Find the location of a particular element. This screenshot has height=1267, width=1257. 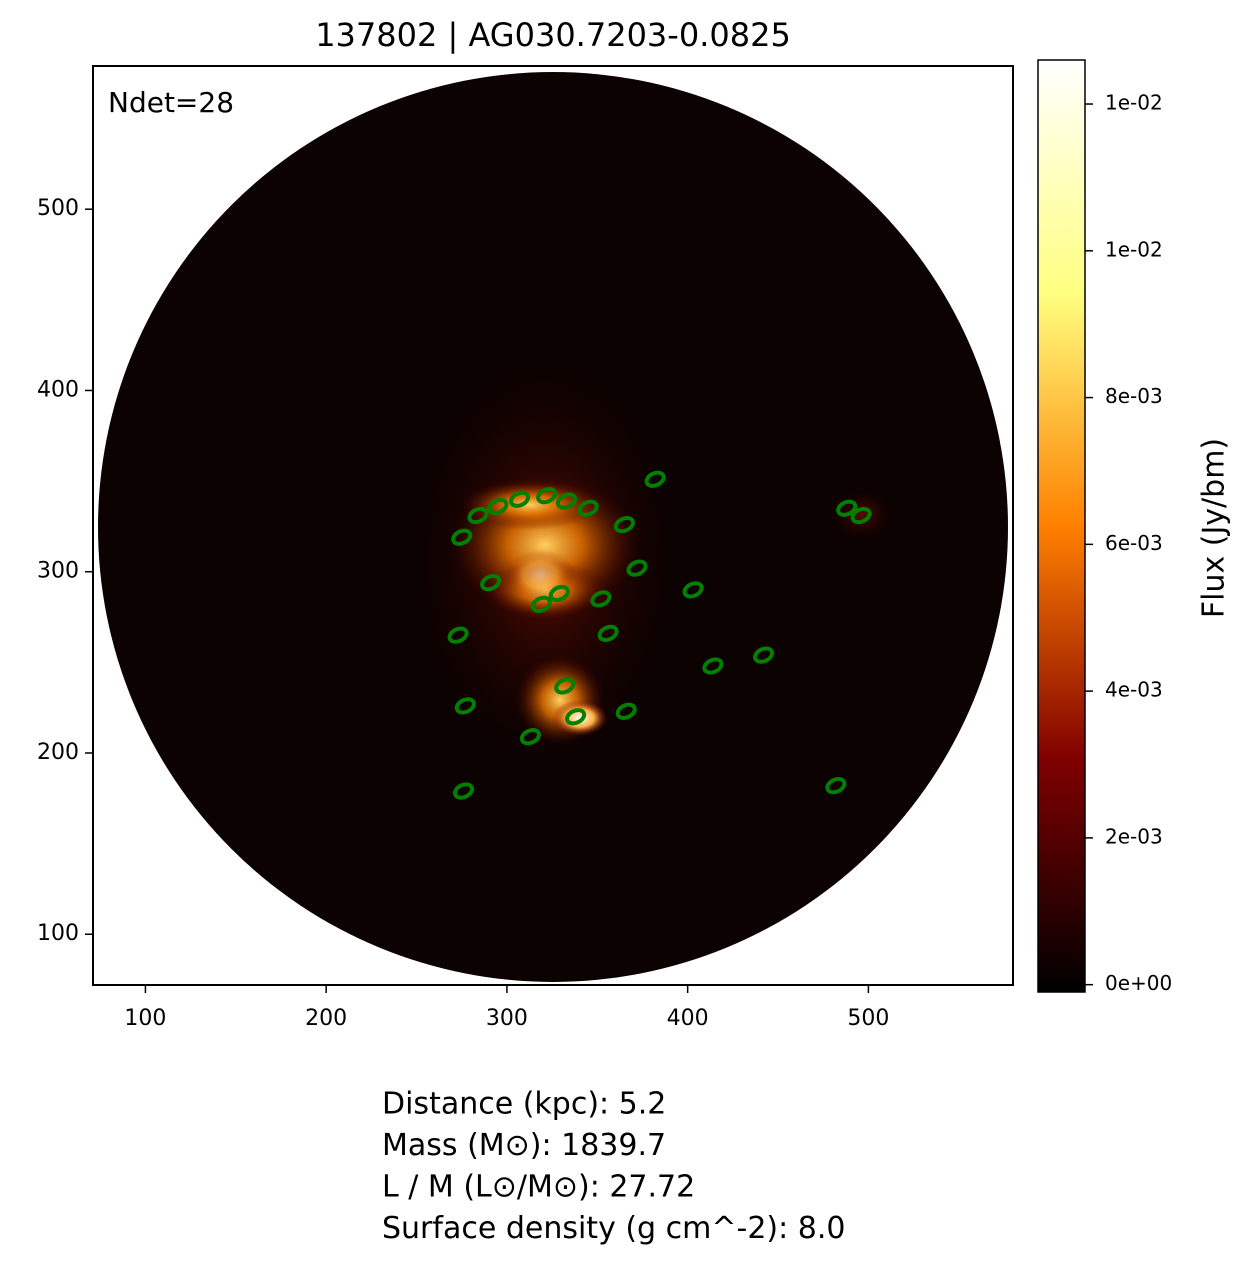

info-line: Mass (M⊙): 1839.7 is located at coordinates (524, 1145).